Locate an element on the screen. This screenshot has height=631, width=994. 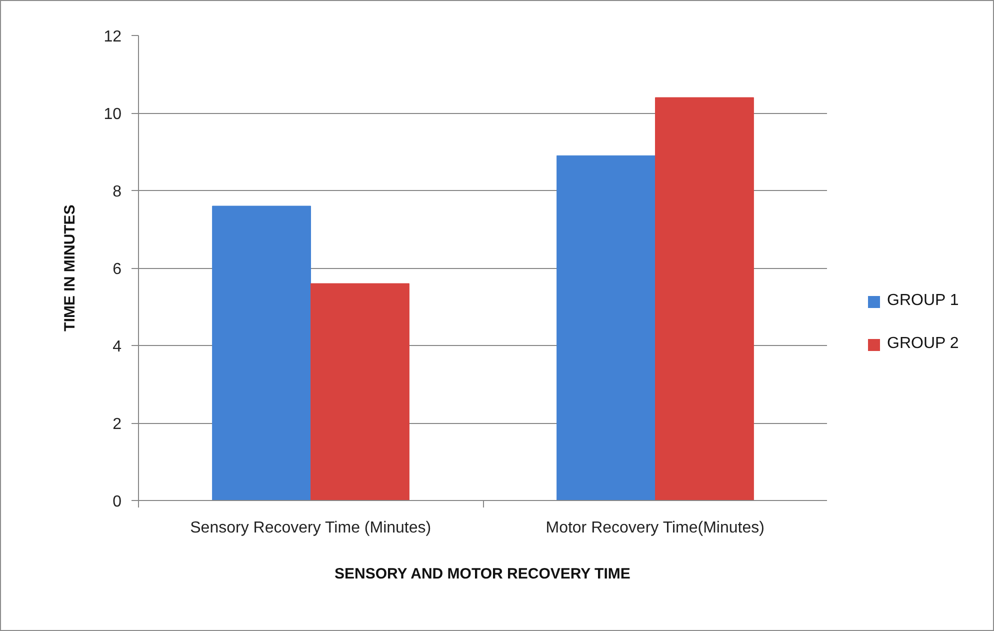
y-tick-label: 2 is located at coordinates (117, 424).